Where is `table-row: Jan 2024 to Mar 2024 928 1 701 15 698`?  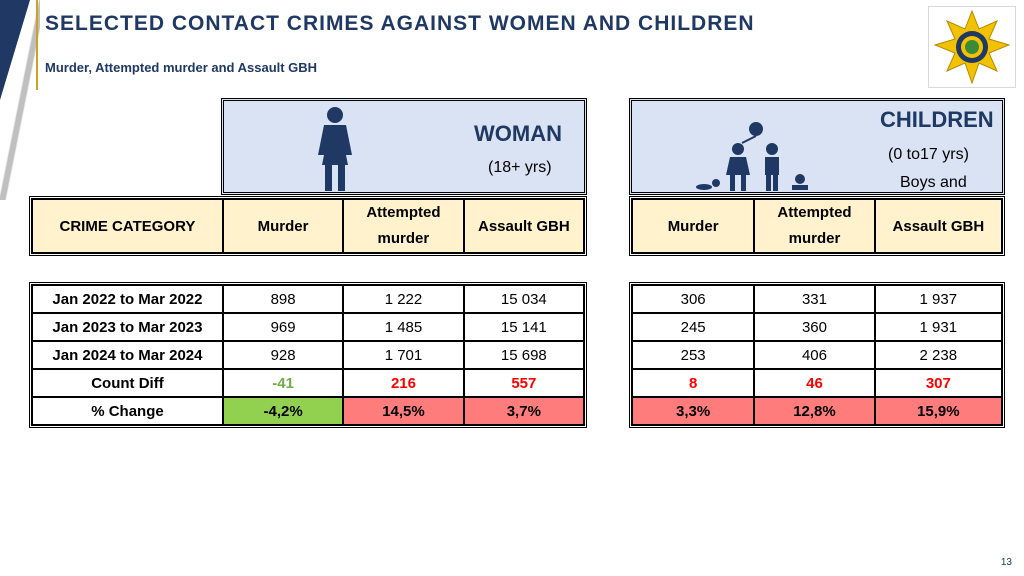 table-row: Jan 2024 to Mar 2024 928 1 701 15 698 is located at coordinates (308, 355).